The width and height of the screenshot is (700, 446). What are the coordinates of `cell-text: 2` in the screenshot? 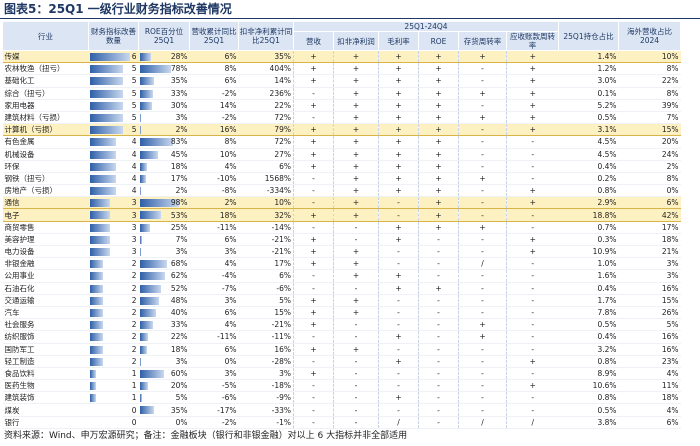 It's located at (134, 361).